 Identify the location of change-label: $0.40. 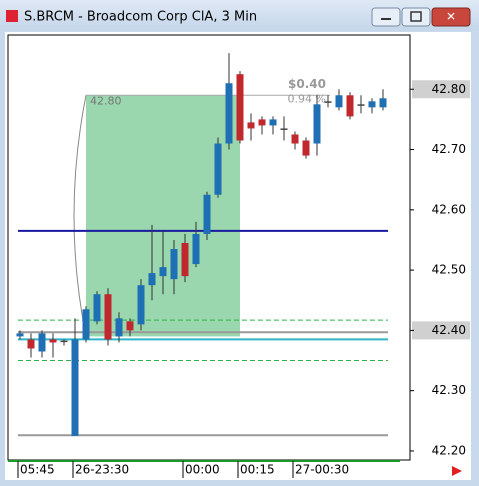
(307, 84).